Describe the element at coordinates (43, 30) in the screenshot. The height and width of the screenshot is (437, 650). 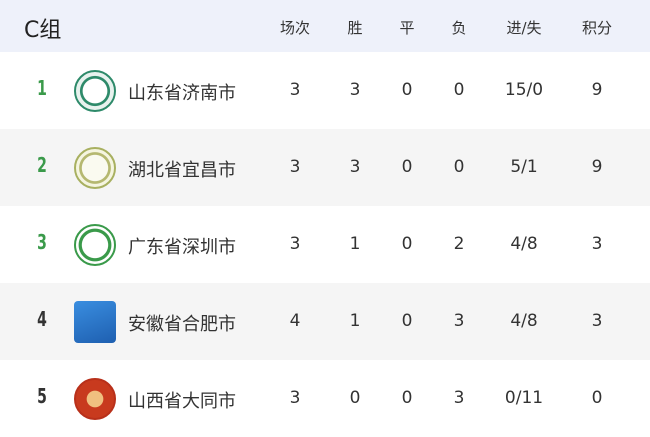
I see `group-title: C组` at that location.